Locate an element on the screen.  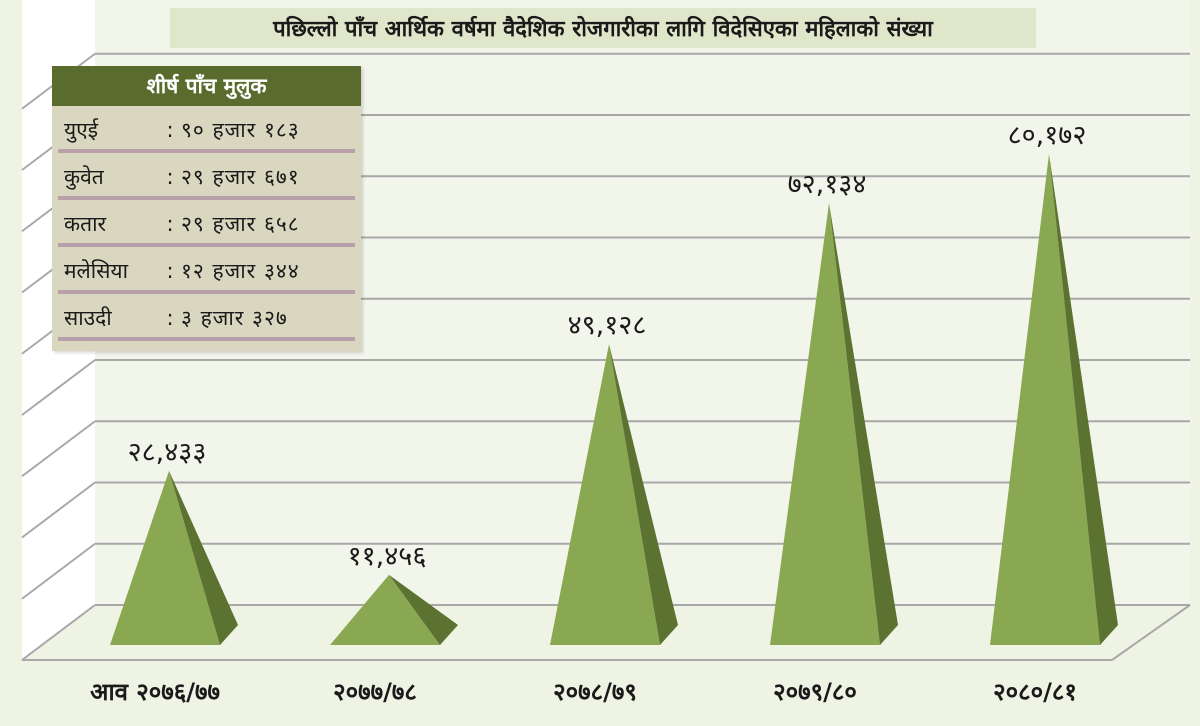
country-name: कुवेत is located at coordinates (84, 177).